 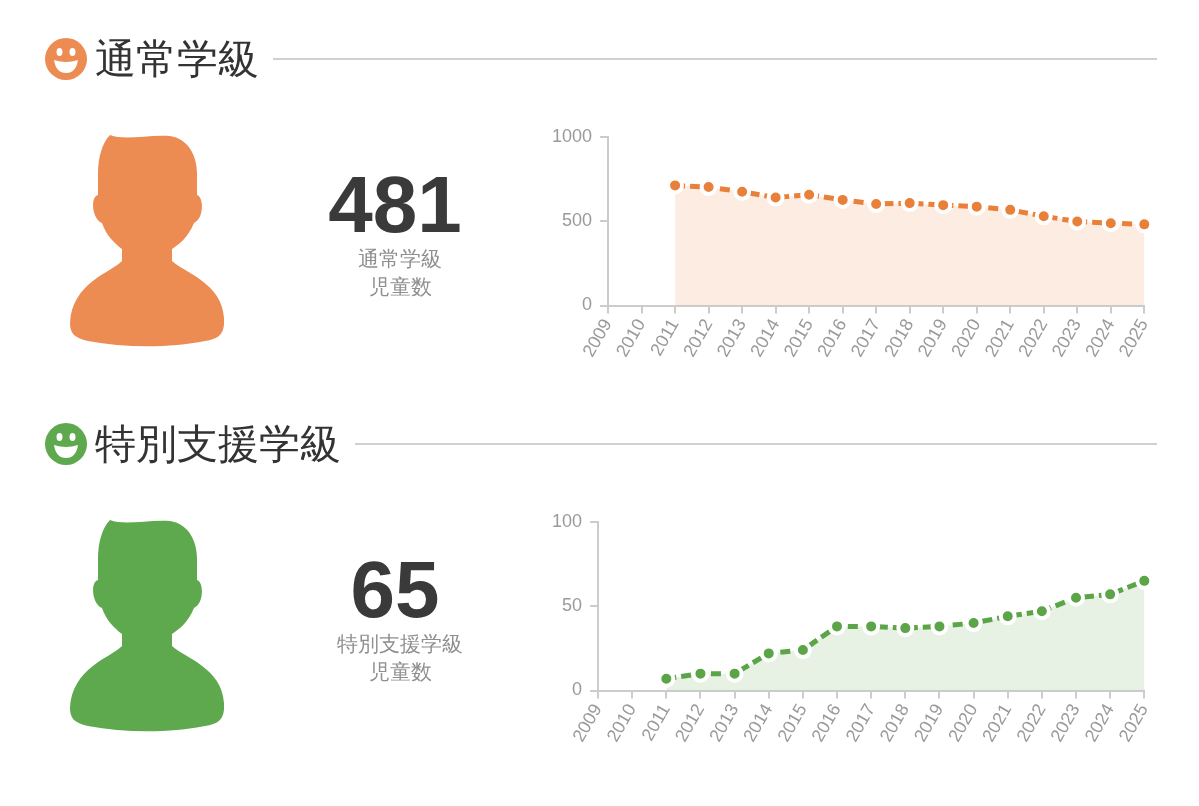 I want to click on point, so click(x=802, y=650).